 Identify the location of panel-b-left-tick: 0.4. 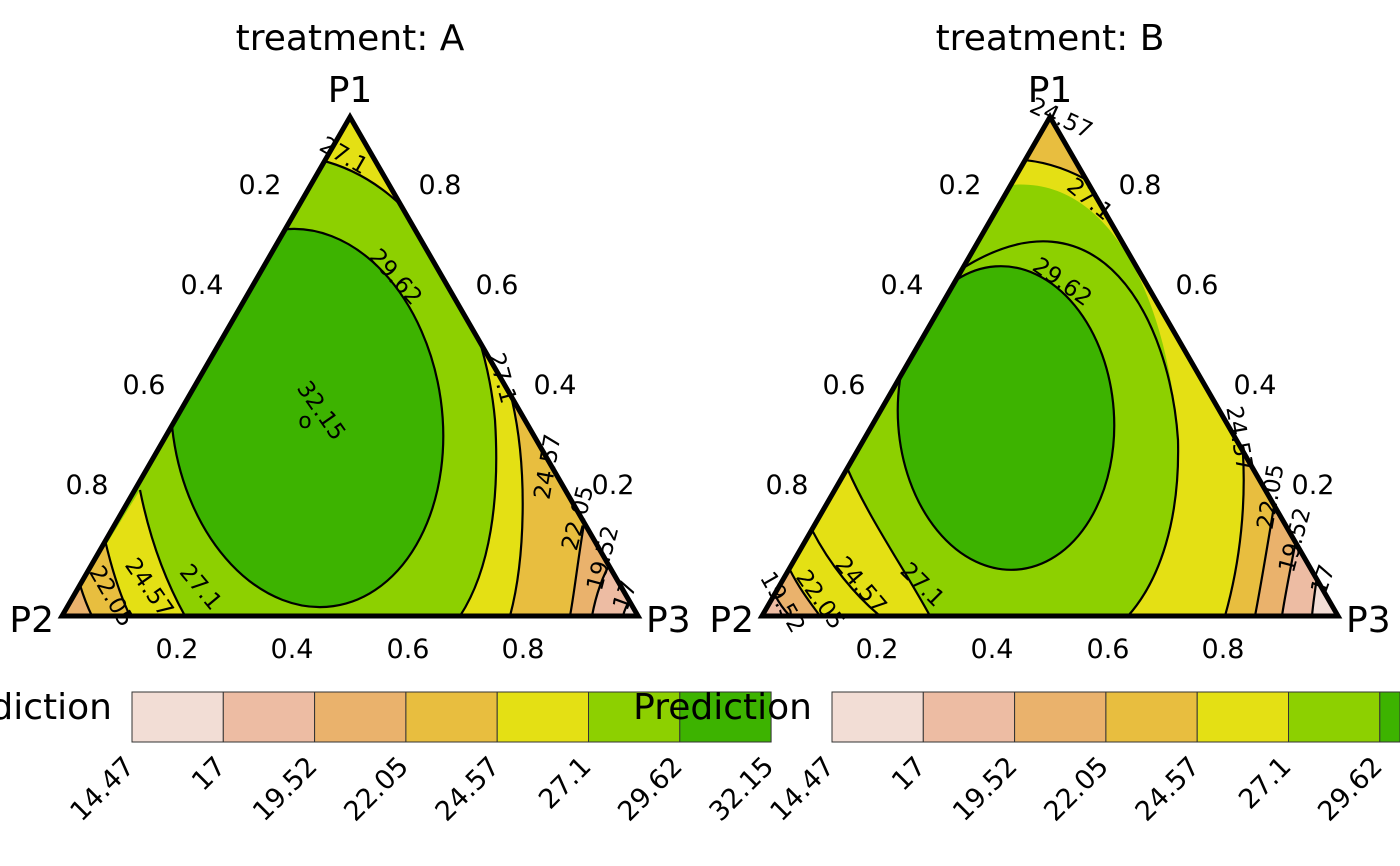
(902, 285).